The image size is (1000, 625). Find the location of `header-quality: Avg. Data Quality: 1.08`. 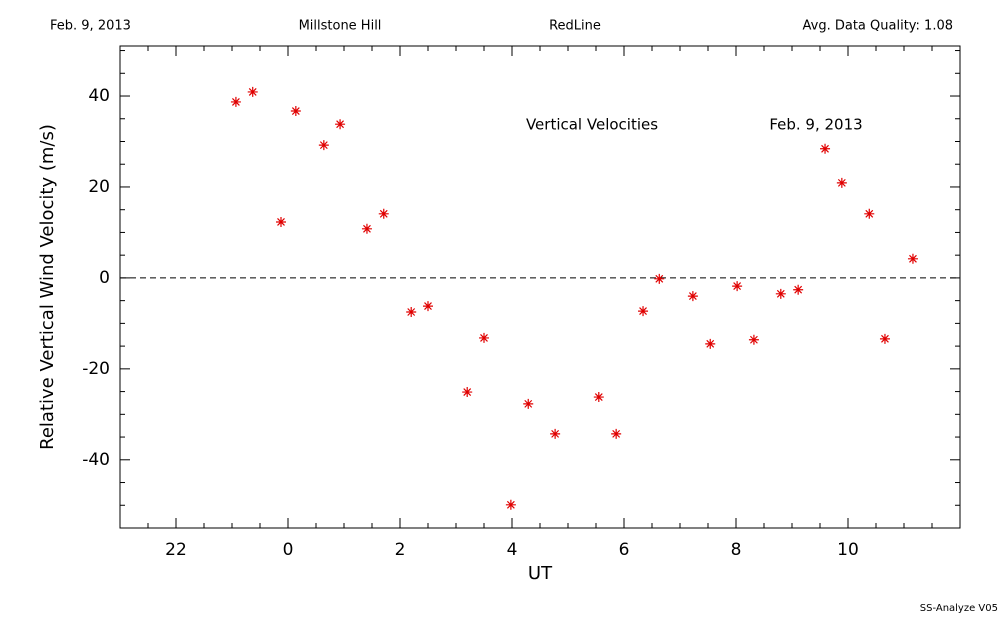

header-quality: Avg. Data Quality: 1.08 is located at coordinates (878, 26).